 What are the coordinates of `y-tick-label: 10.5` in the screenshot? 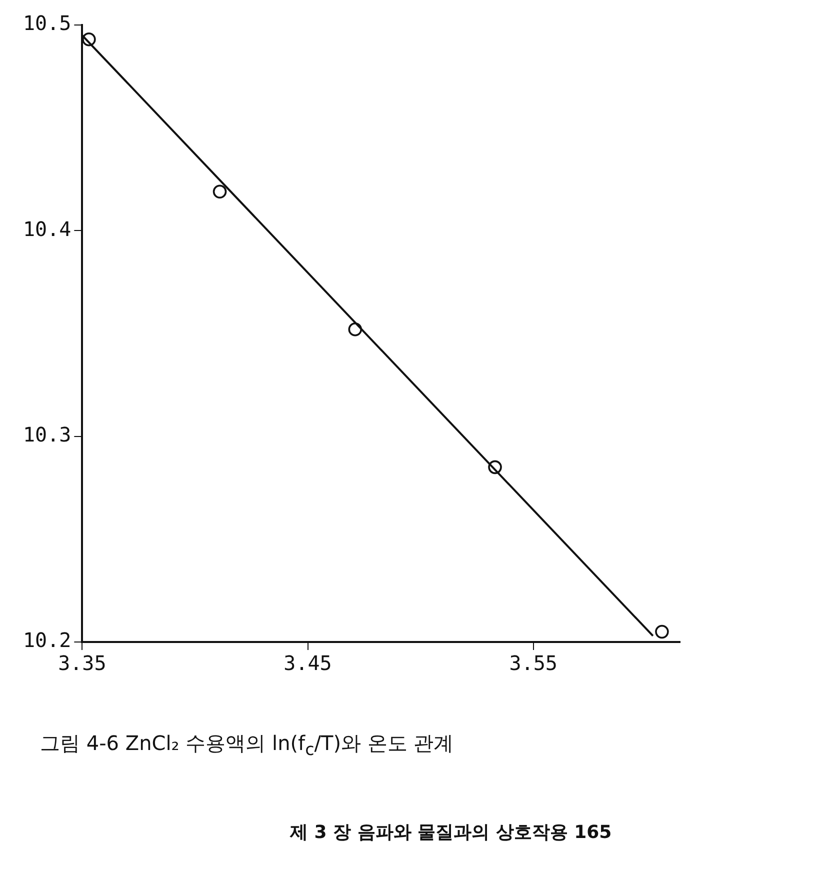 It's located at (47, 23).